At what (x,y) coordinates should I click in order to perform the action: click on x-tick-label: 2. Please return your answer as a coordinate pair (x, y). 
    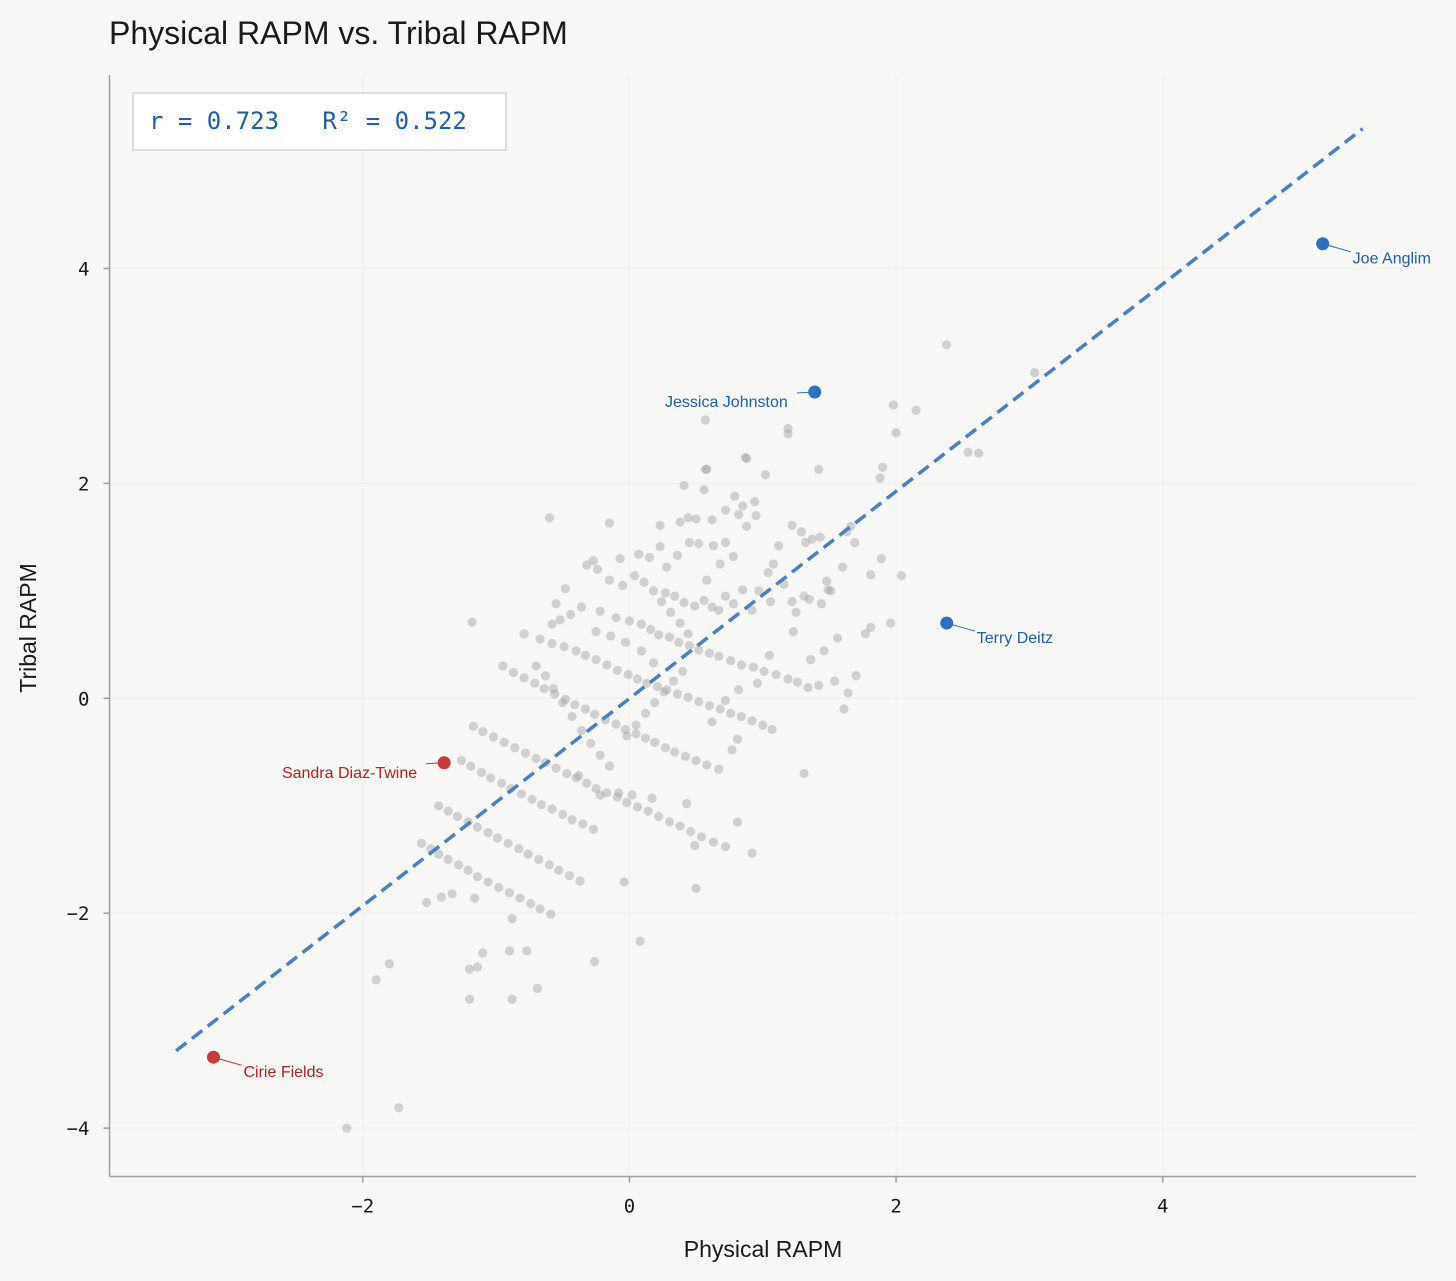
    Looking at the image, I should click on (895, 1207).